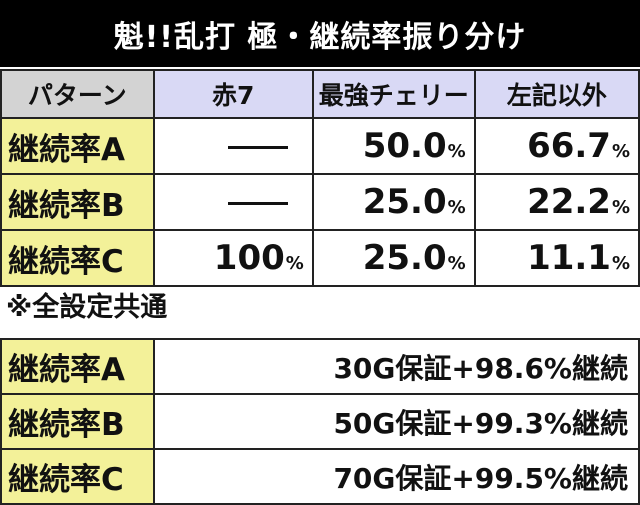  What do you see at coordinates (556, 202) in the screenshot?
I see `cell-b-other: 22.2%` at bounding box center [556, 202].